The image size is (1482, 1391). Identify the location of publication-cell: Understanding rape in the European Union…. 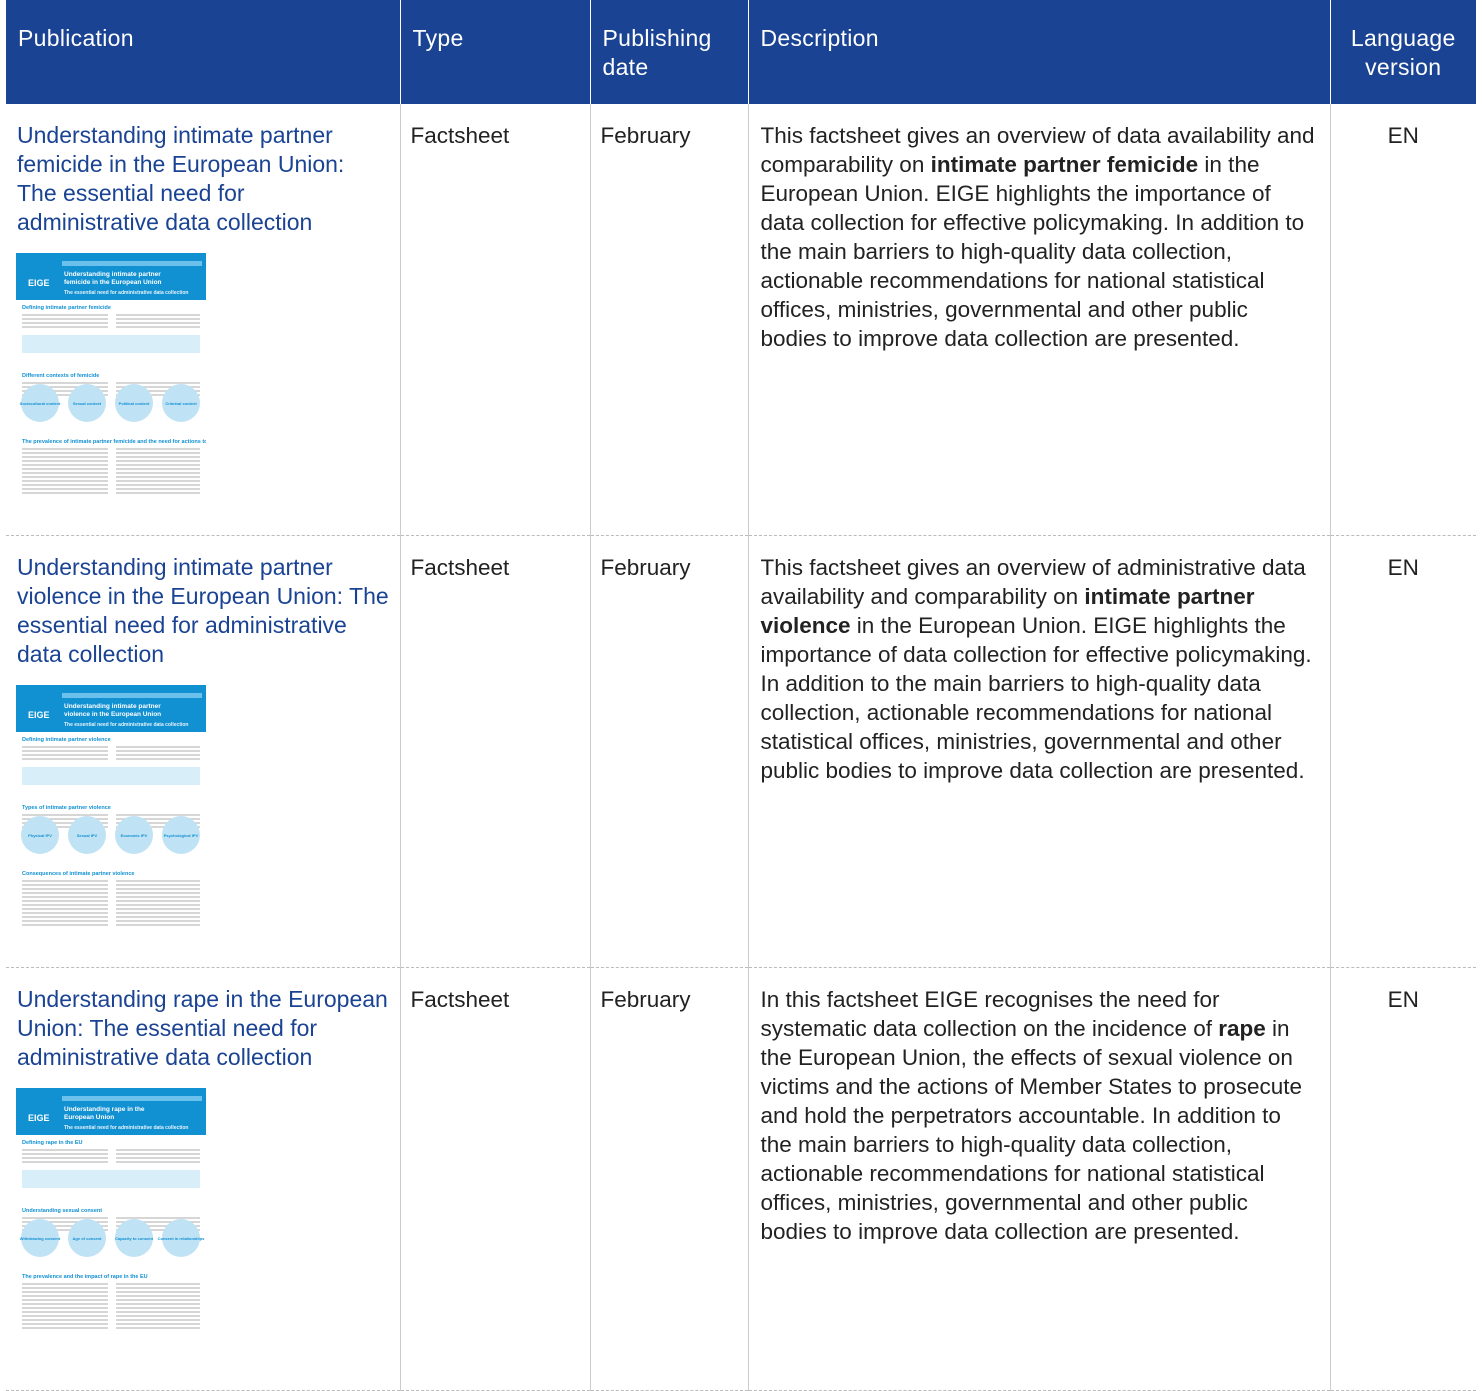
(203, 1179).